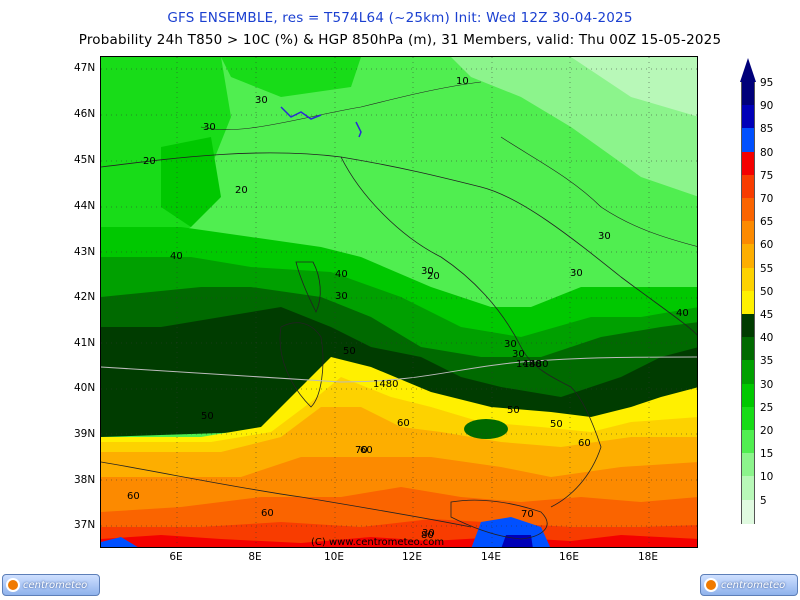 Image resolution: width=800 pixels, height=600 pixels. I want to click on coastline-sicily, so click(499, 519).